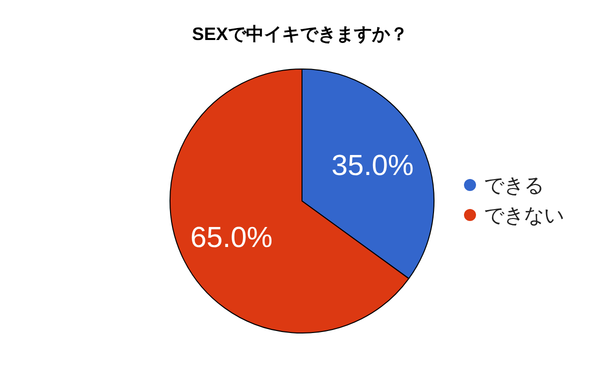 The image size is (600, 371). What do you see at coordinates (524, 216) in the screenshot?
I see `legend-label: できない` at bounding box center [524, 216].